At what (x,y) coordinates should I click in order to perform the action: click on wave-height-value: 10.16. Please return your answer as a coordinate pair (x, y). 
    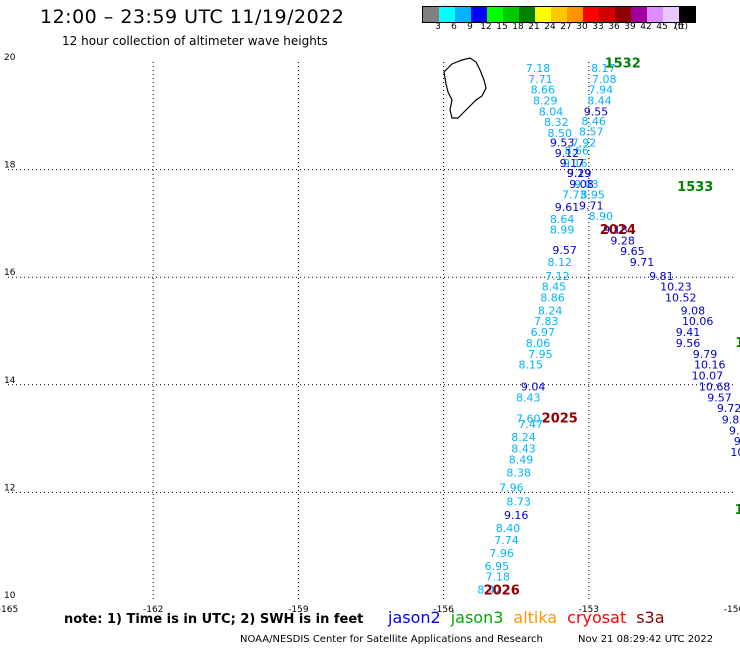
    Looking at the image, I should click on (710, 365).